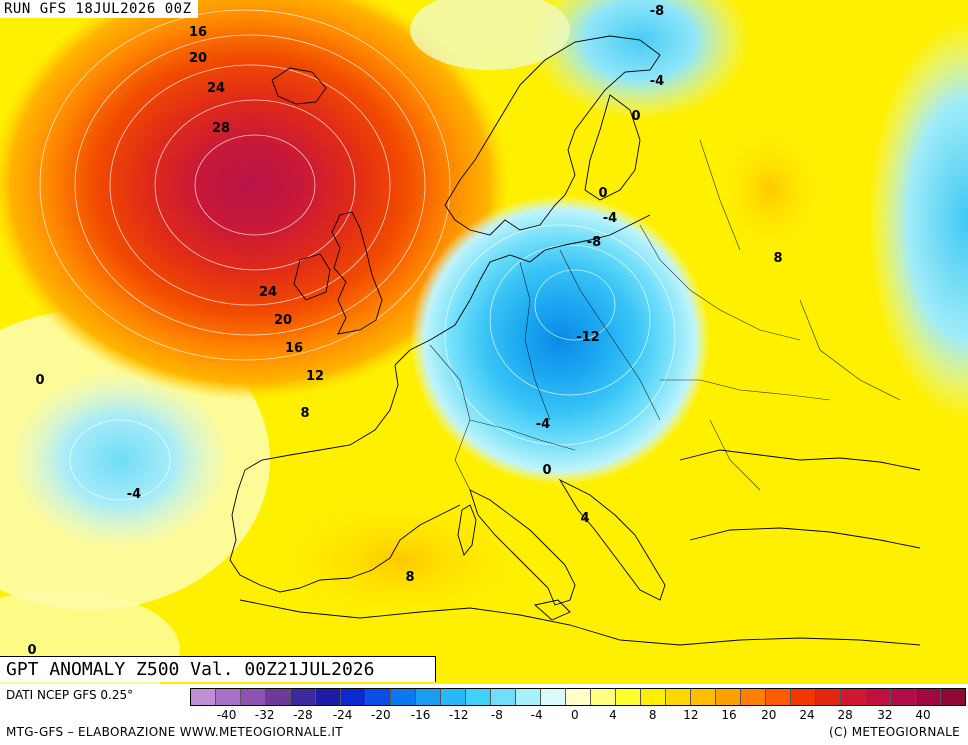  I want to click on contour-label: 4, so click(584, 518).